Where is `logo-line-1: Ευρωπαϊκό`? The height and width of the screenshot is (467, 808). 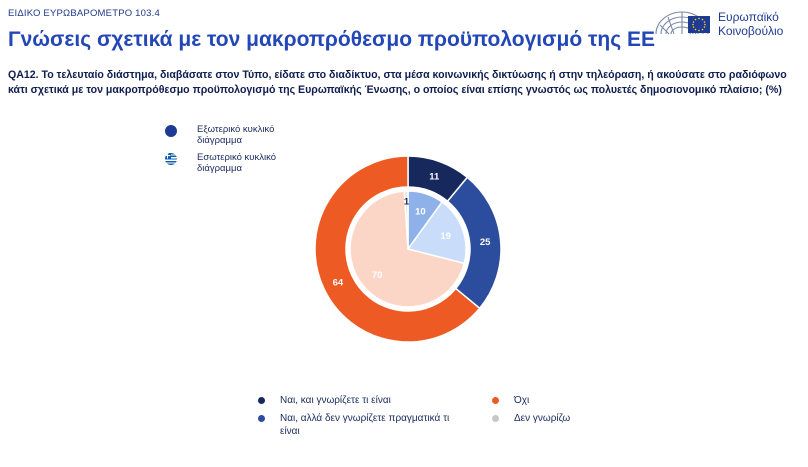
logo-line-1: Ευρωπαϊκό is located at coordinates (748, 17).